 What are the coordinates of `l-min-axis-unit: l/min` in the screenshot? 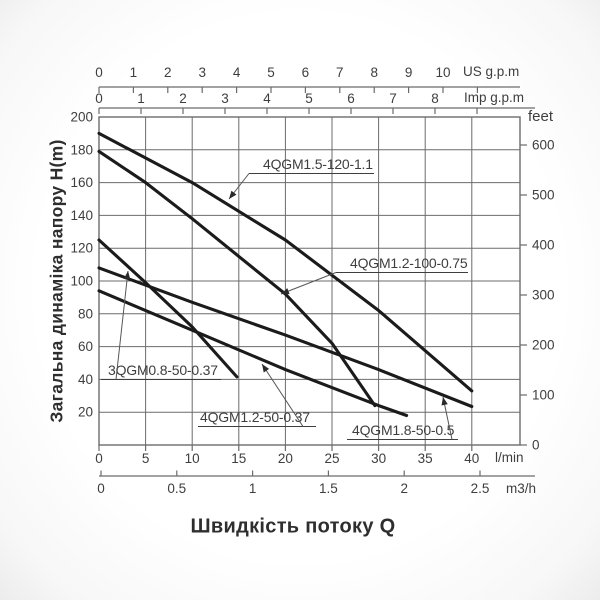 It's located at (509, 457).